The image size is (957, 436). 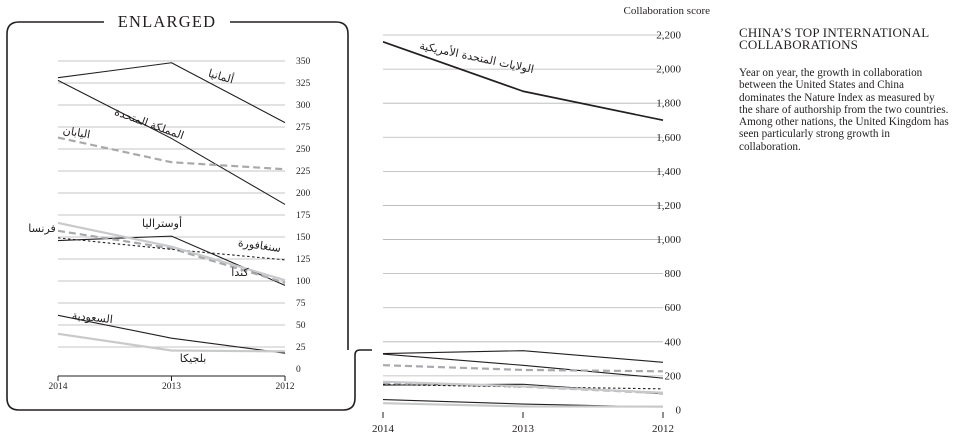 I want to click on enlarged-series-label-فرنسا: فرنسا, so click(x=42, y=228).